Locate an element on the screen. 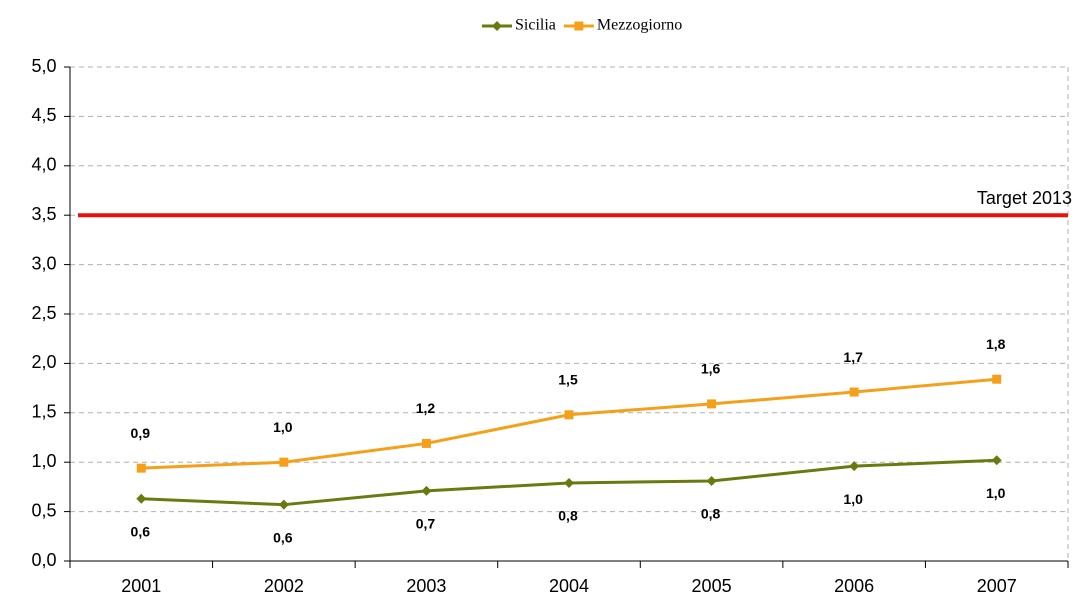 This screenshot has width=1074, height=606. x-tick-label: 2001 is located at coordinates (141, 586).